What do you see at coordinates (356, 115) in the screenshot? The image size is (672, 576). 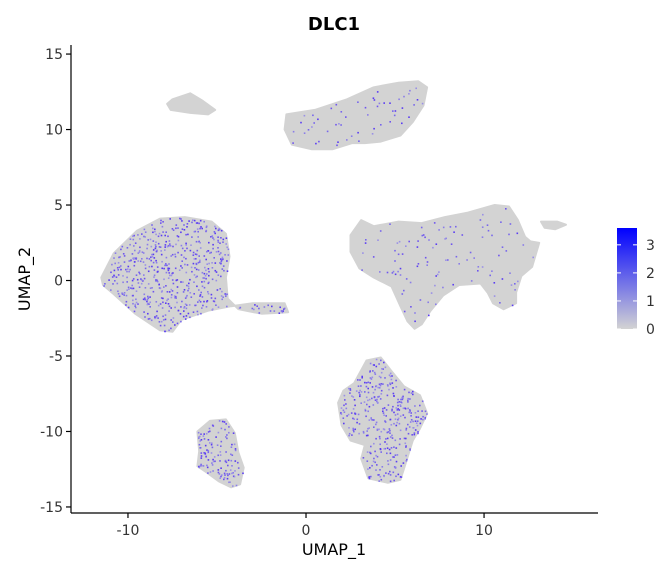 I see `cluster-body` at bounding box center [356, 115].